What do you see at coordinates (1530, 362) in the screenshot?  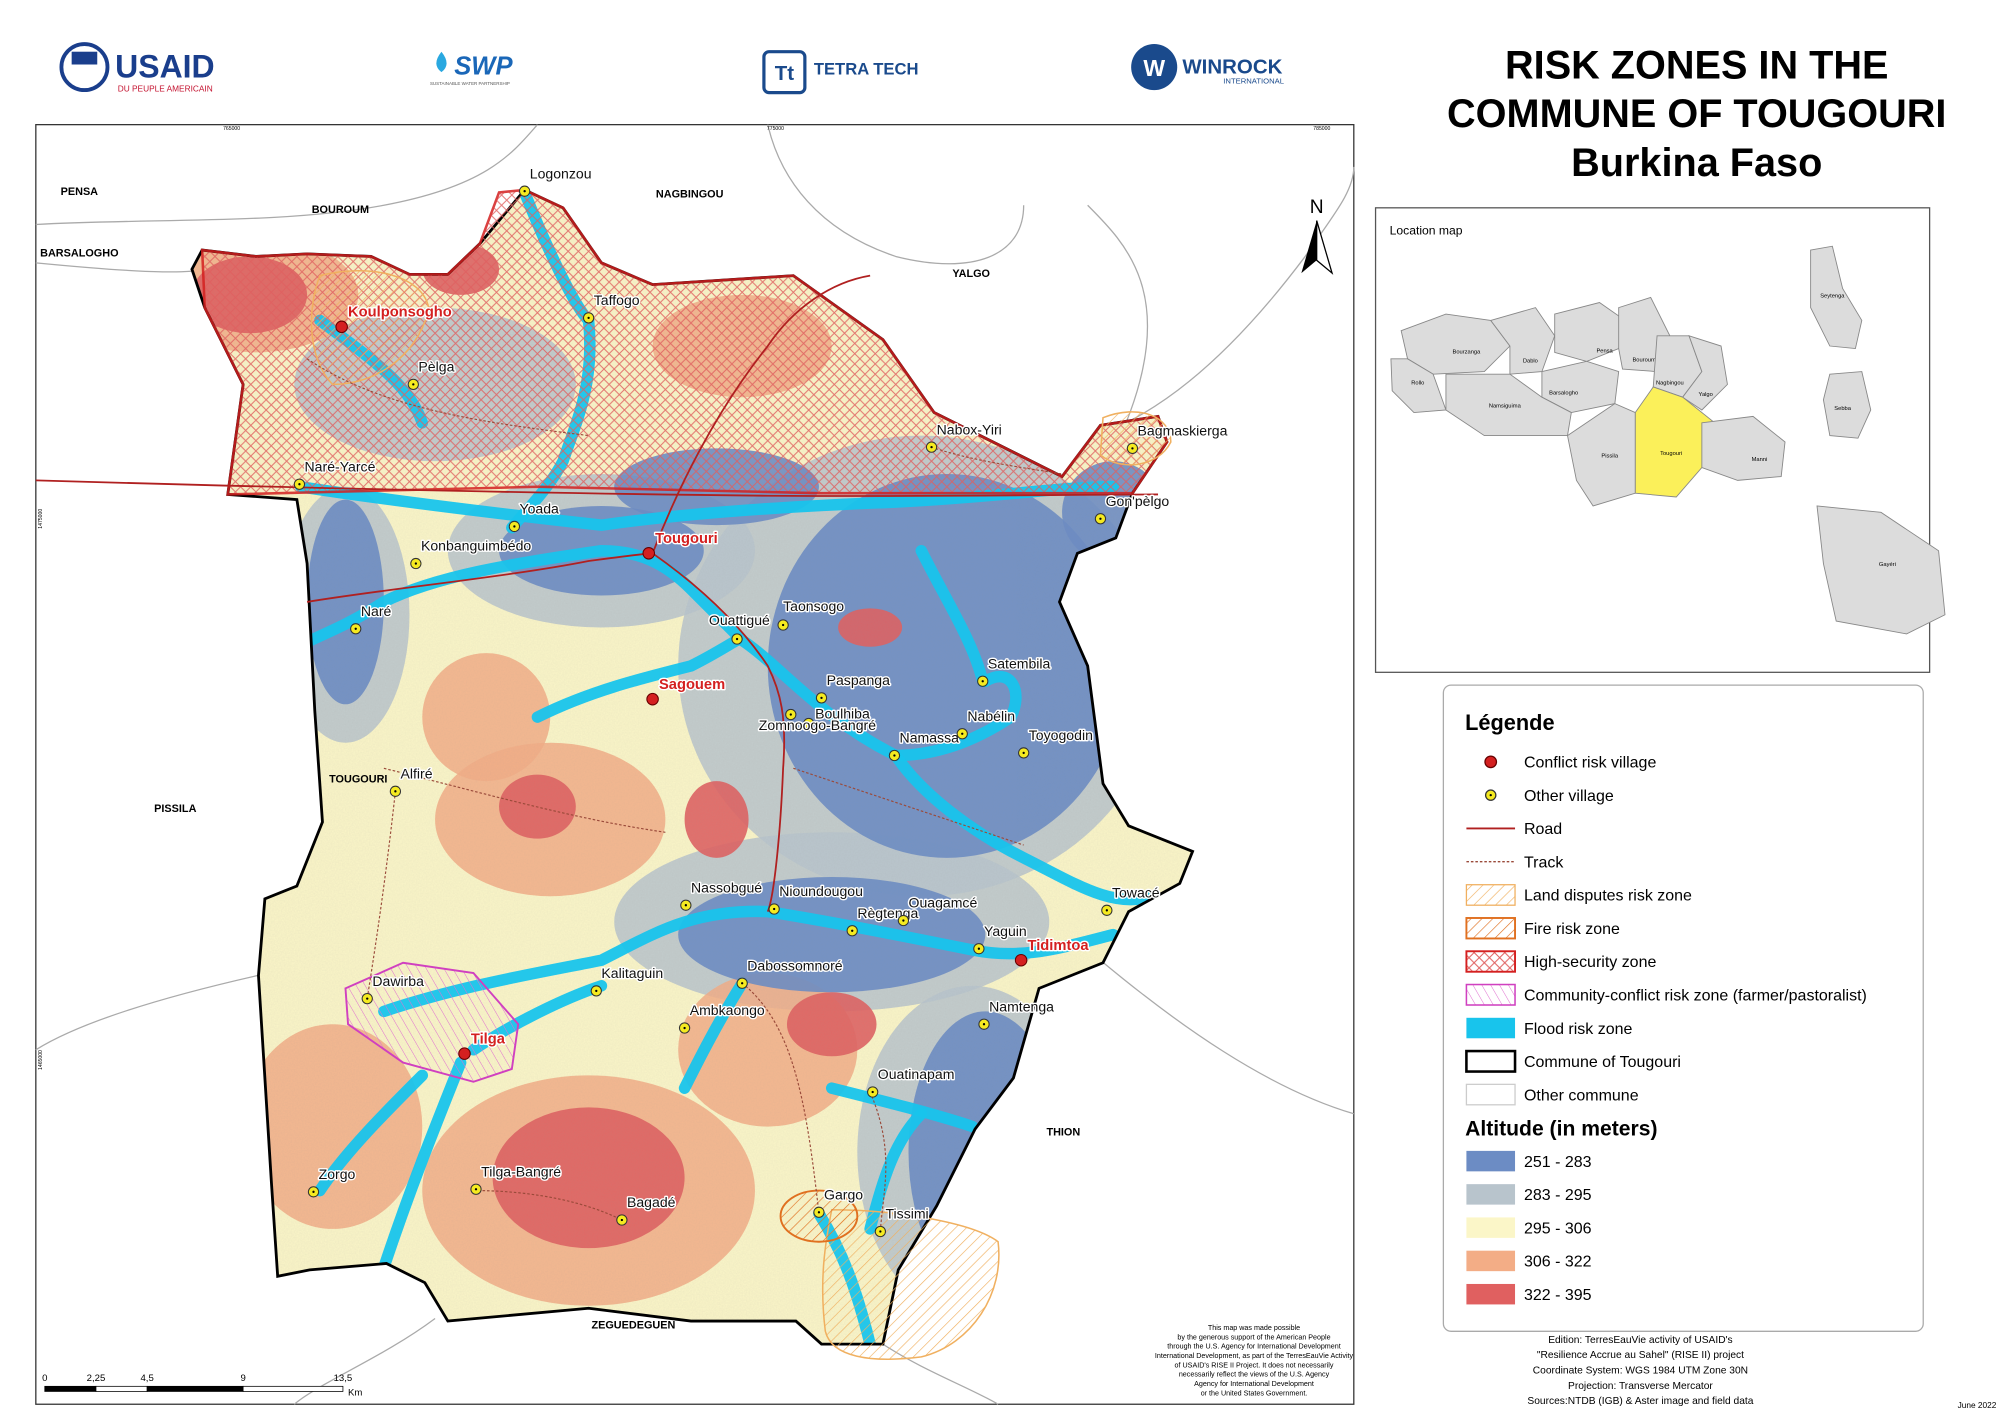 I see `location-commune-label: Dablo` at bounding box center [1530, 362].